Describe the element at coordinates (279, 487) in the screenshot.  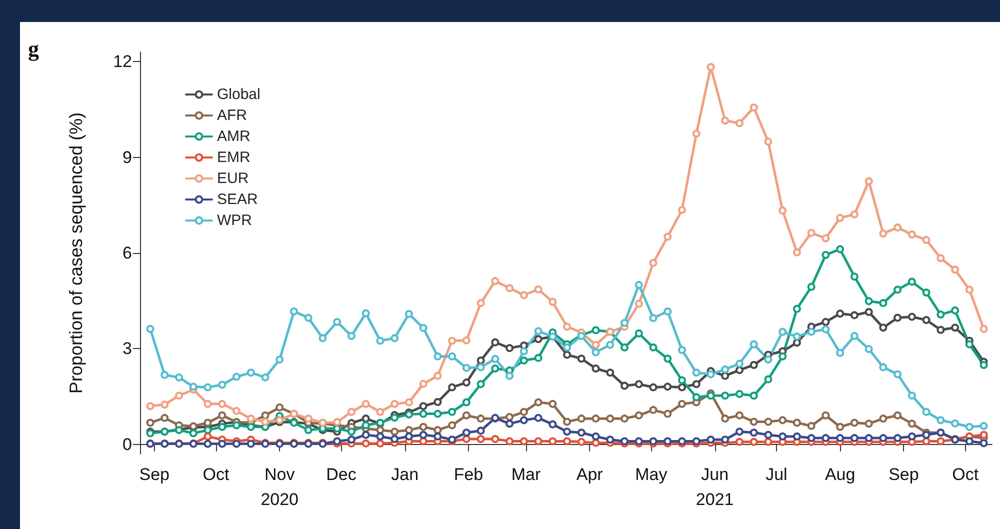
I see `x-tick-label: Nov 2020` at that location.